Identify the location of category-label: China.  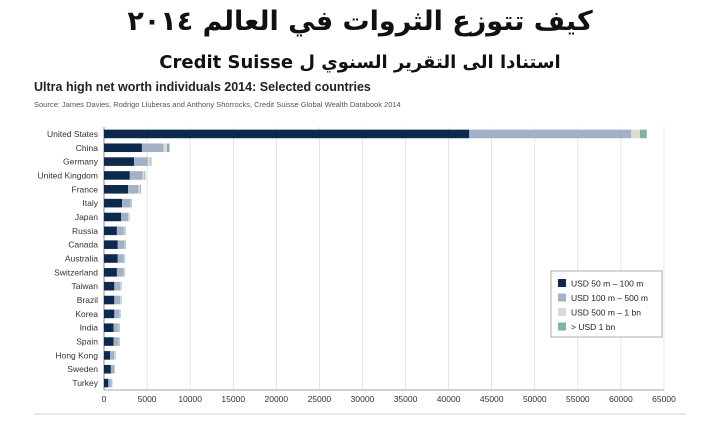
(87, 148).